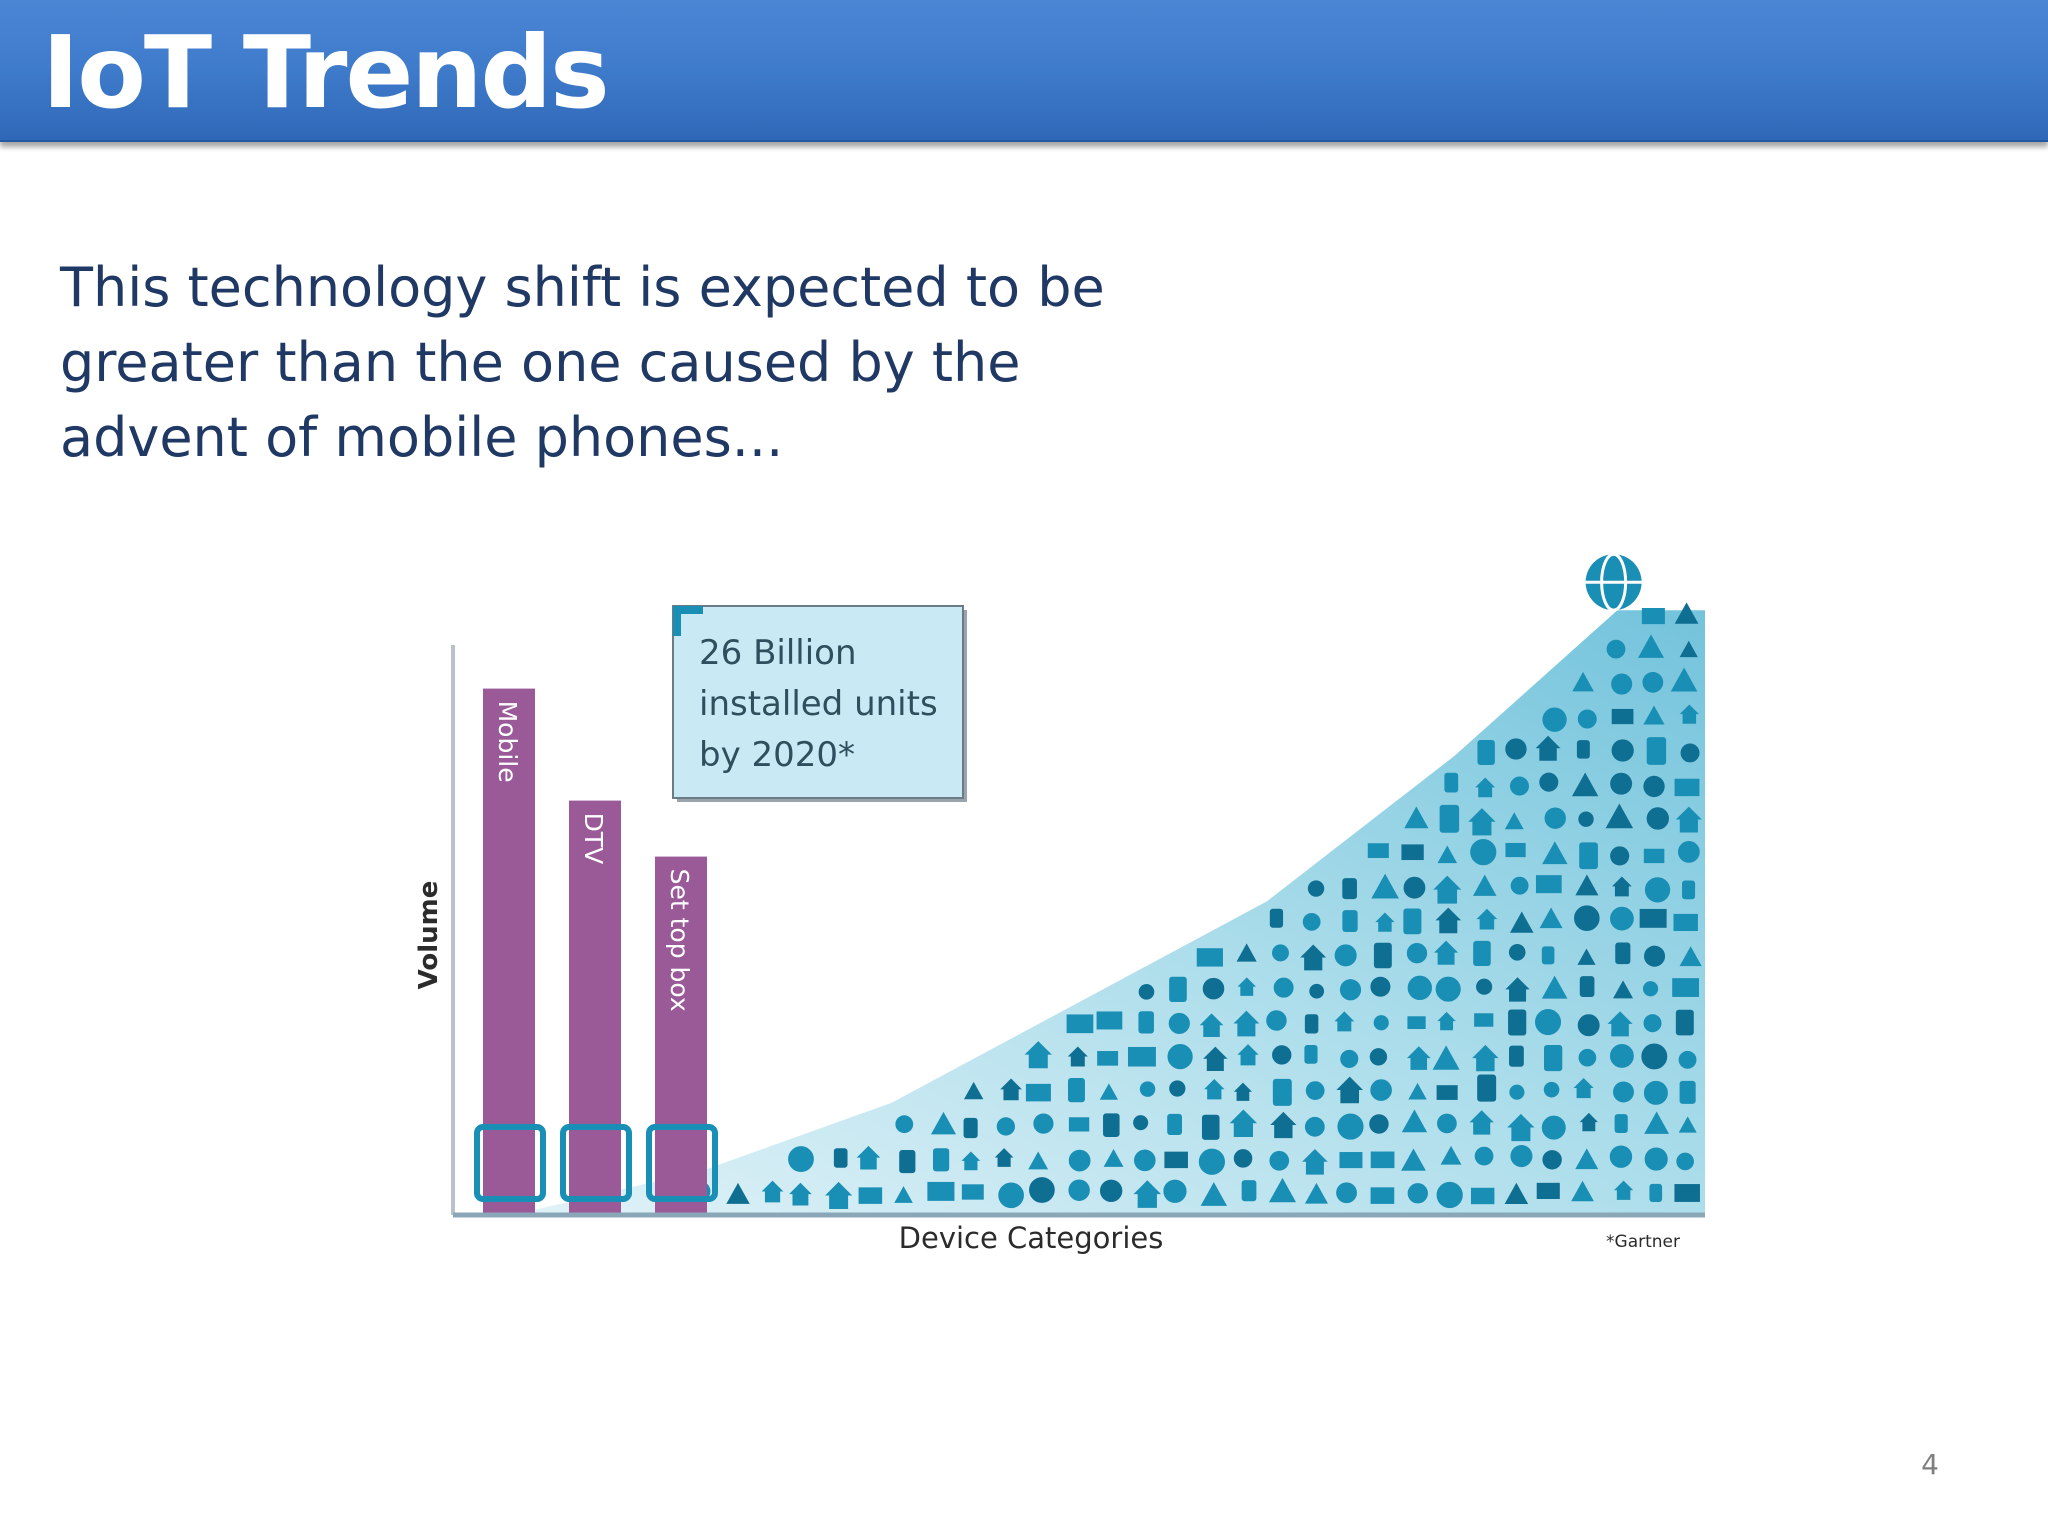  What do you see at coordinates (1643, 1242) in the screenshot?
I see `source-note: *Gartner` at bounding box center [1643, 1242].